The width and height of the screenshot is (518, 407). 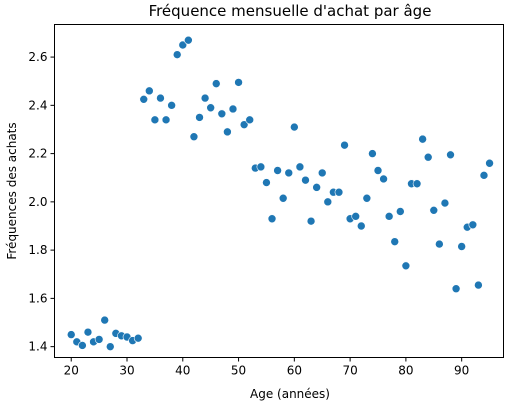 I want to click on y-tick-label: 2.2, so click(x=37, y=154).